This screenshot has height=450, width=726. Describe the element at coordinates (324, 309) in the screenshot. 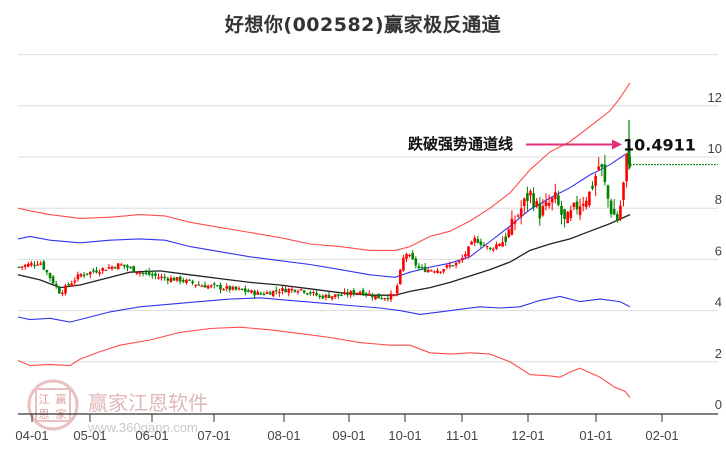

I see `inner-lower-line` at that location.